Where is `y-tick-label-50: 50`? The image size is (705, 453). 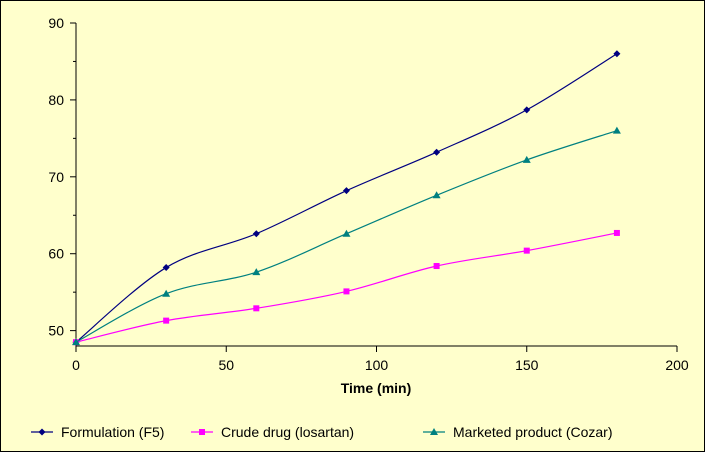 y-tick-label-50: 50 is located at coordinates (56, 331).